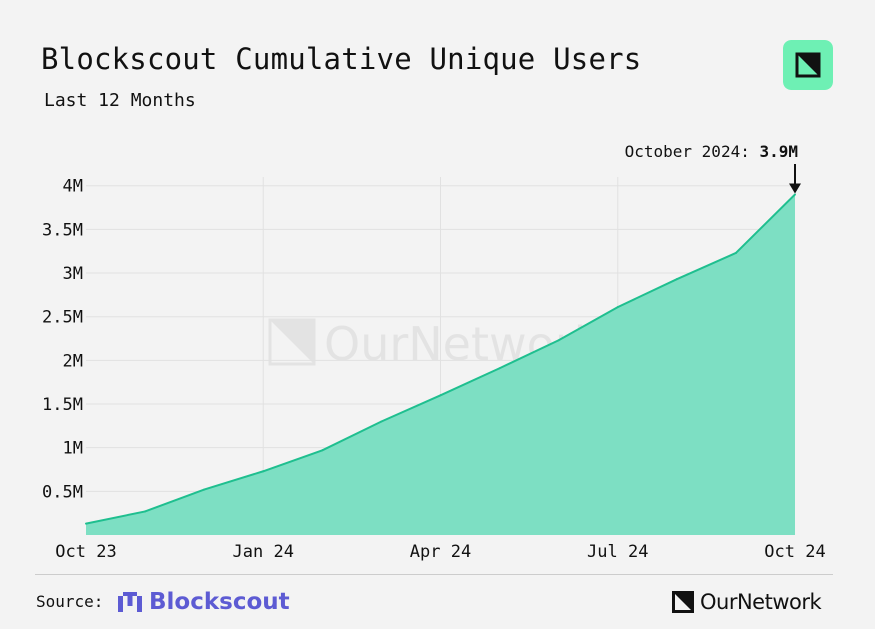 This screenshot has width=875, height=629. I want to click on source-label: Source:, so click(70, 601).